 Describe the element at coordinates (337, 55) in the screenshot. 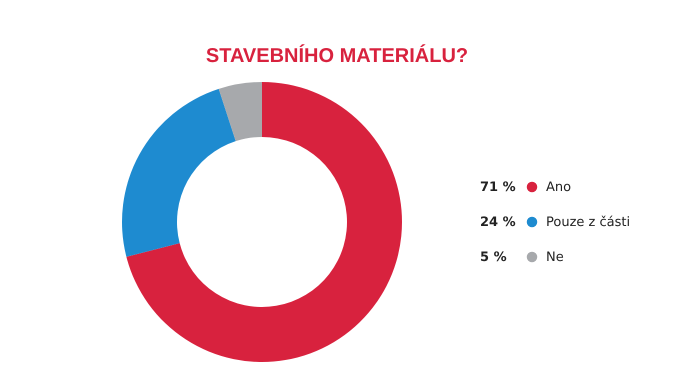

I see `chart-title: STAVEBNÍHO MATERIÁLU?` at that location.